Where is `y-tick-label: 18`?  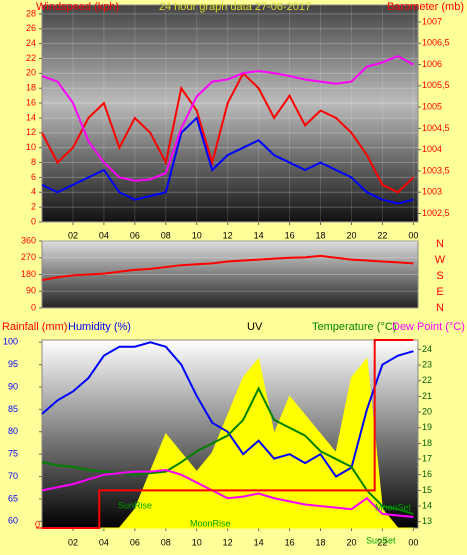
y-tick-label: 18 is located at coordinates (31, 88).